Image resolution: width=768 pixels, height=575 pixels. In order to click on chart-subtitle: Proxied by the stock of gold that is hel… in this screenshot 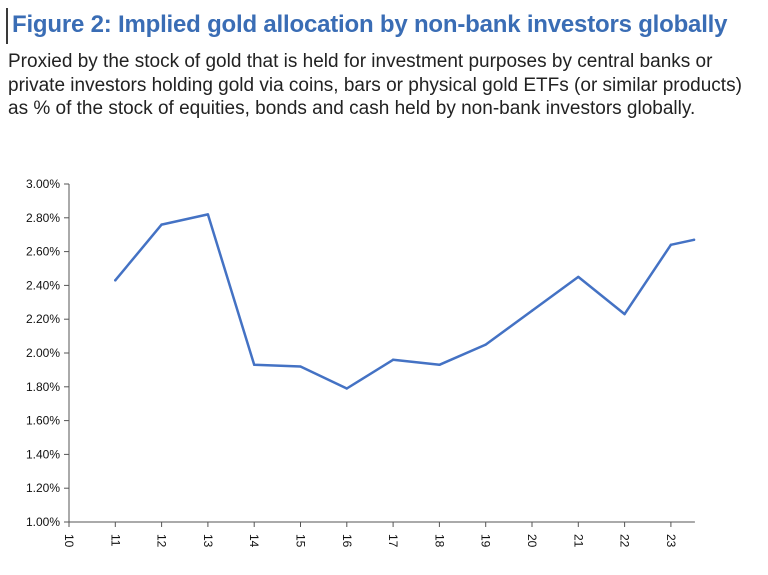, I will do `click(375, 85)`.